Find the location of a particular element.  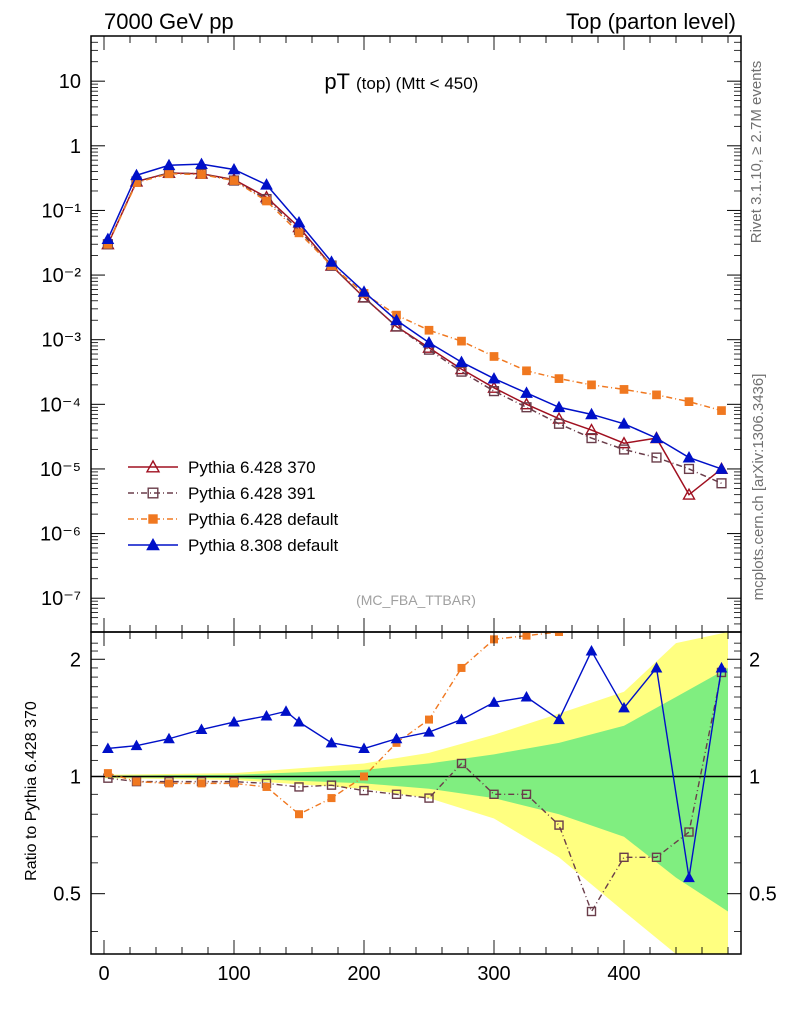

ratio-y-label: Ratio to Pythia 6.428 370 is located at coordinates (31, 791).